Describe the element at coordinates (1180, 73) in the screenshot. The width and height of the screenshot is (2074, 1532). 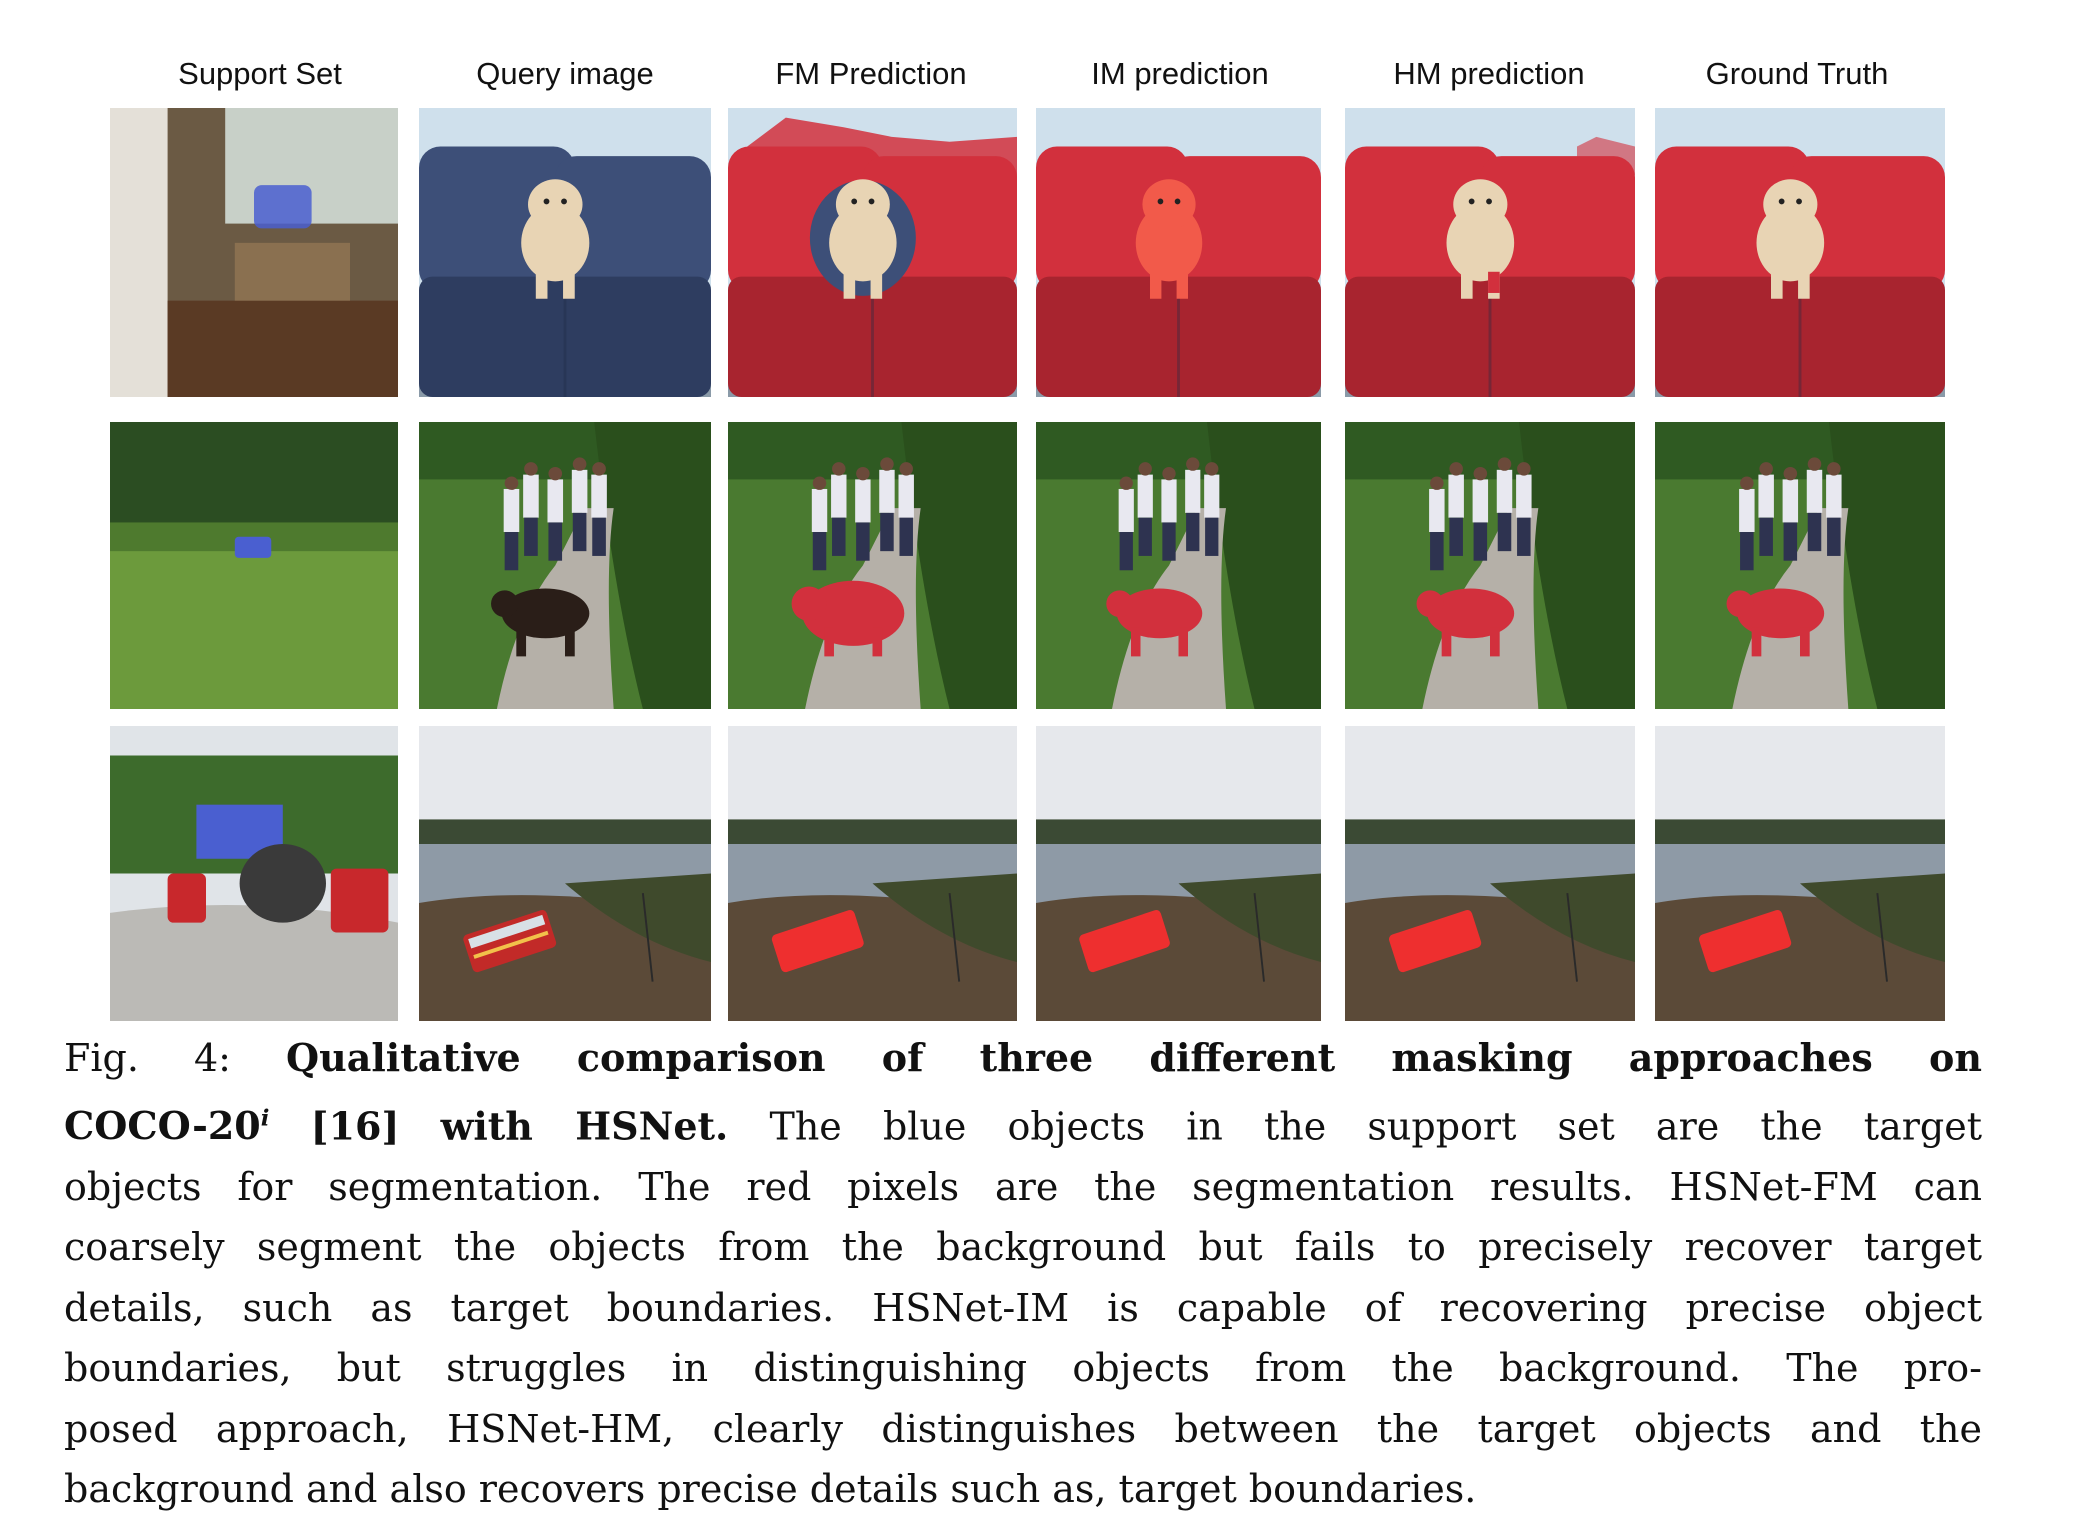
I see `col-header-im-prediction: IM prediction` at that location.